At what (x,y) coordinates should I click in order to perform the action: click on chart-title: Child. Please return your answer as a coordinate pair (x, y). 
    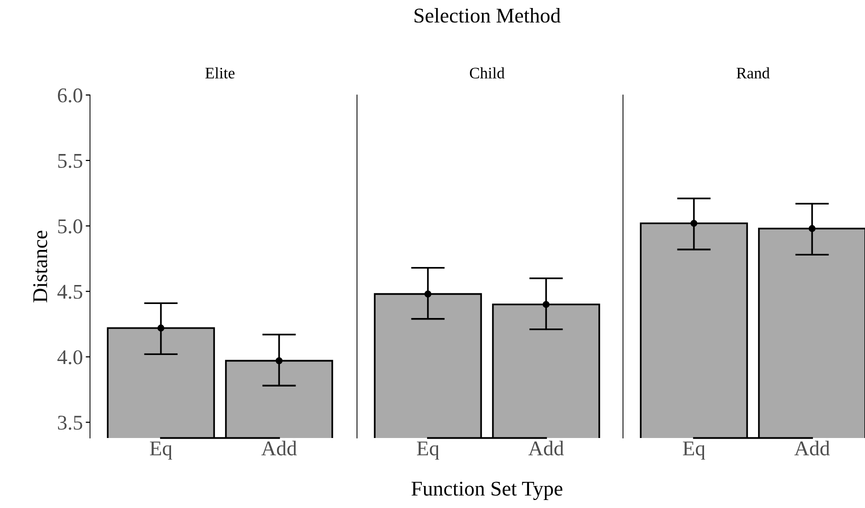
    Looking at the image, I should click on (487, 72).